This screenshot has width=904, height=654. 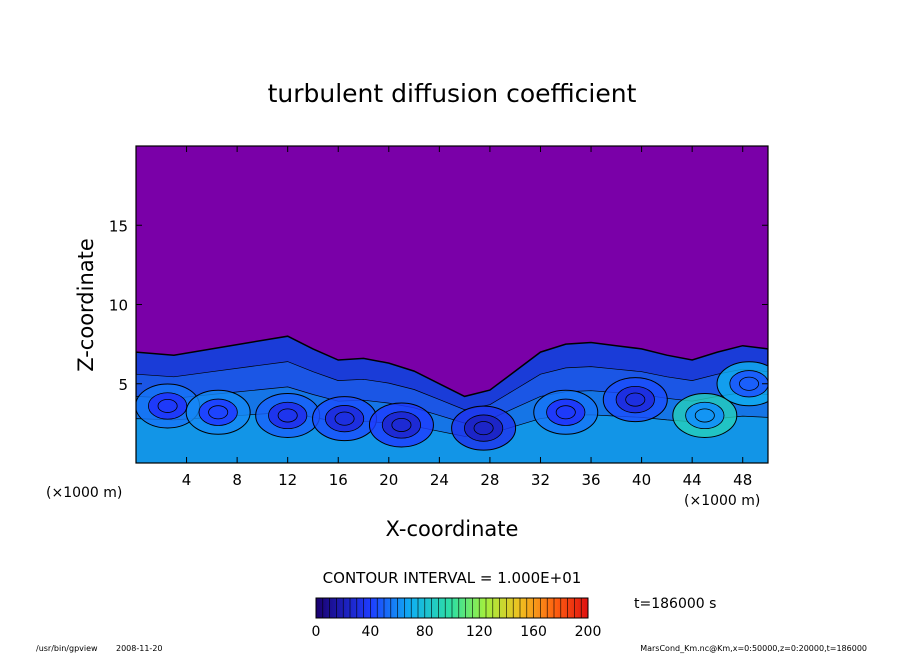 I want to click on x-unit-left: (×1000 m), so click(x=84, y=493).